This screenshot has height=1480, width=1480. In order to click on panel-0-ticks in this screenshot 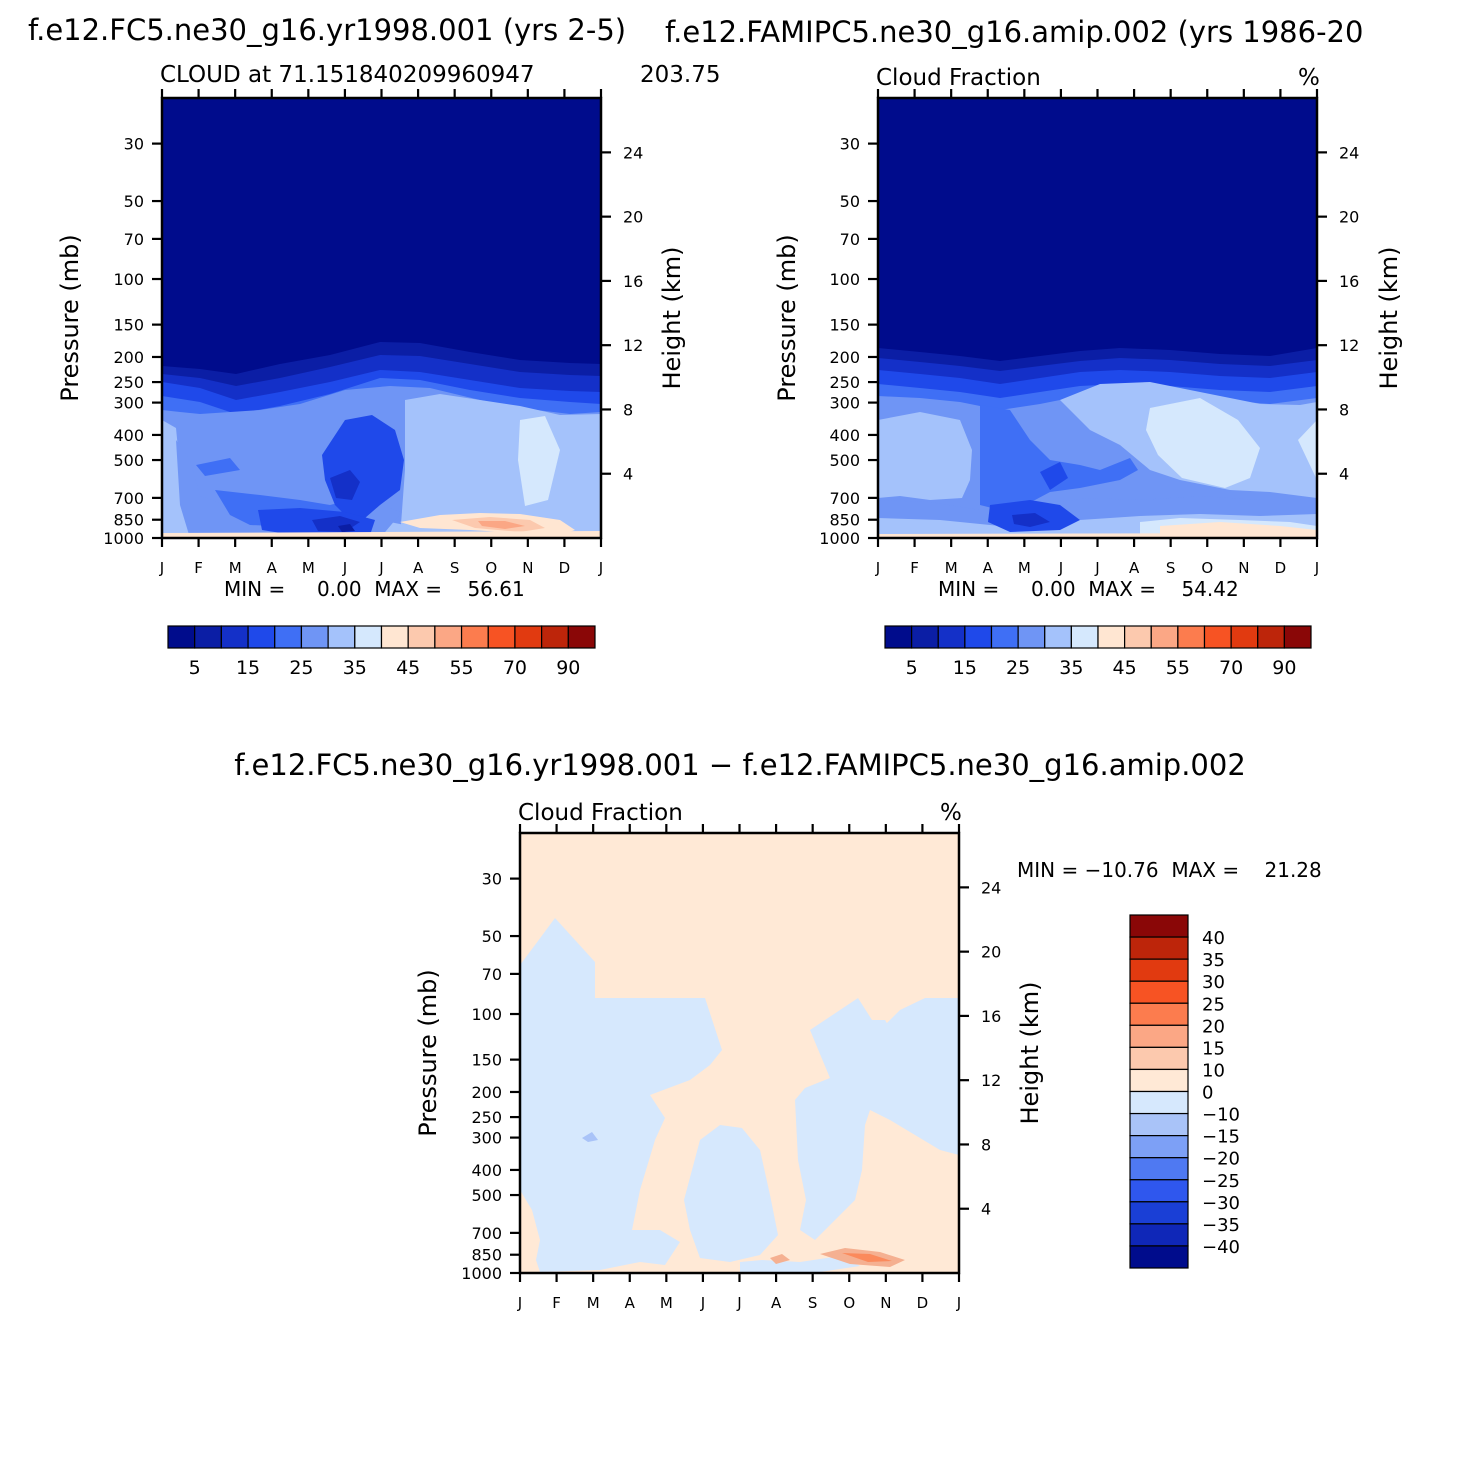, I will do `click(381, 318)`.